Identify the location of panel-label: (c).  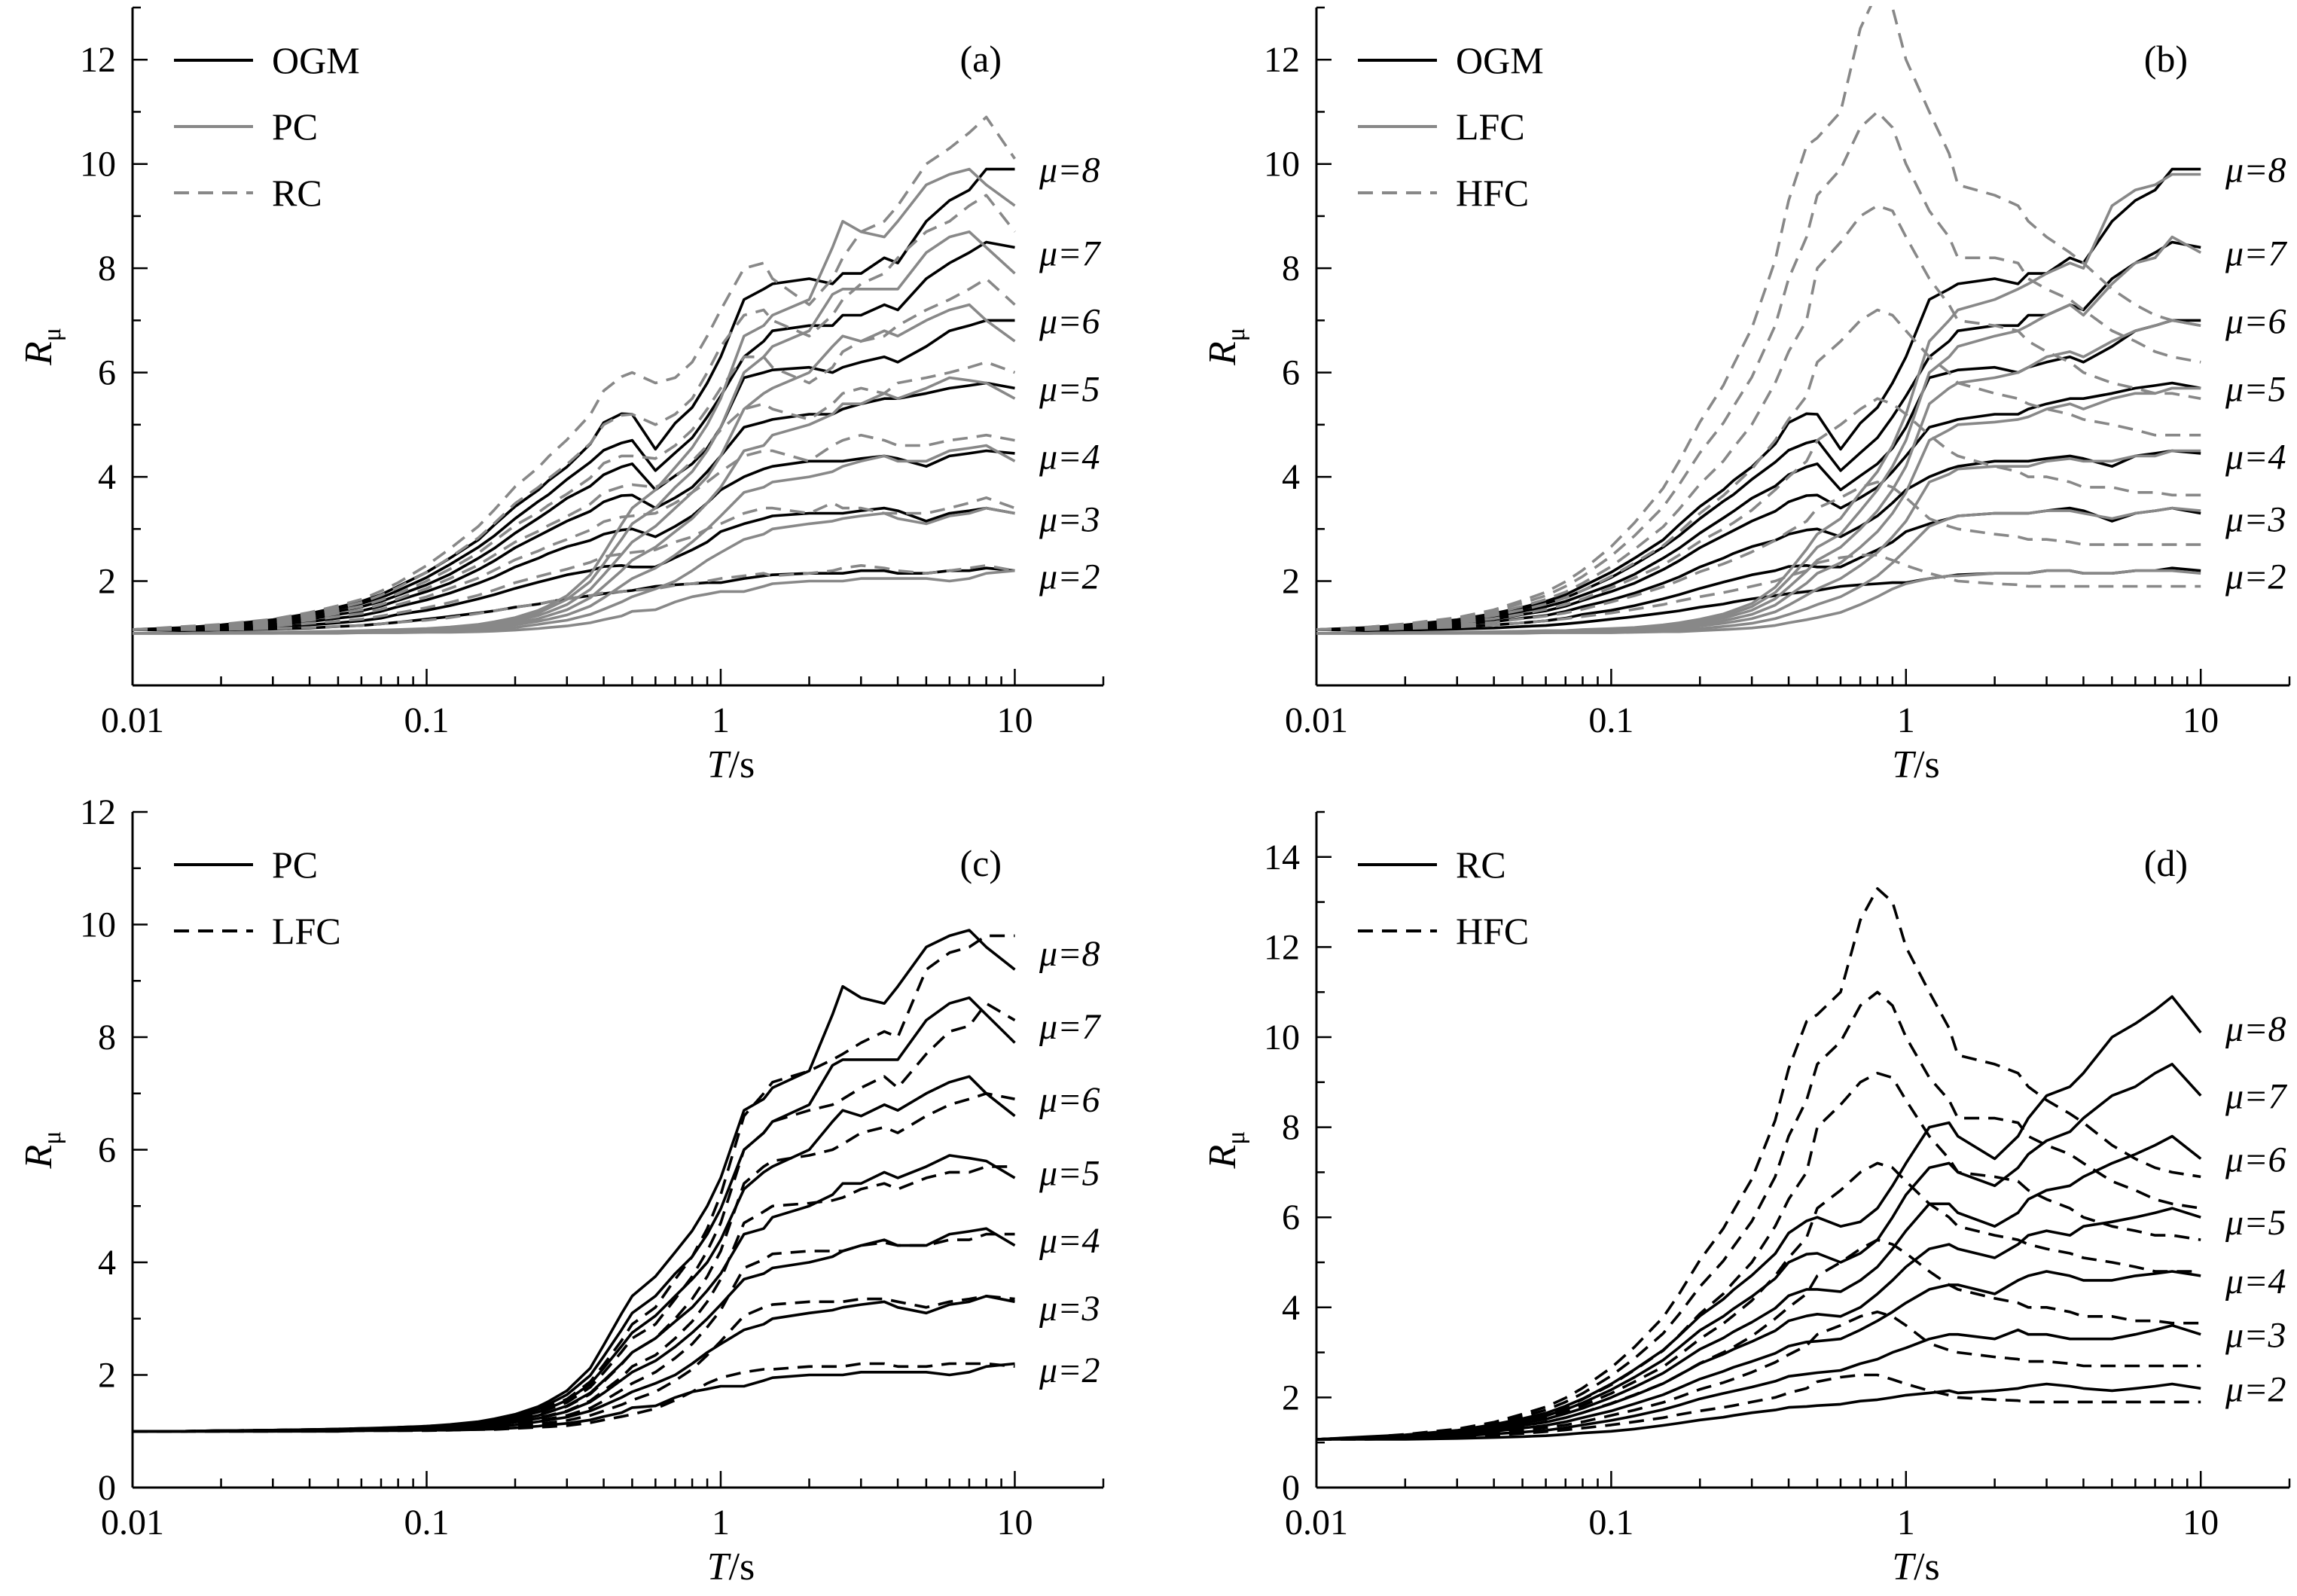
(981, 863).